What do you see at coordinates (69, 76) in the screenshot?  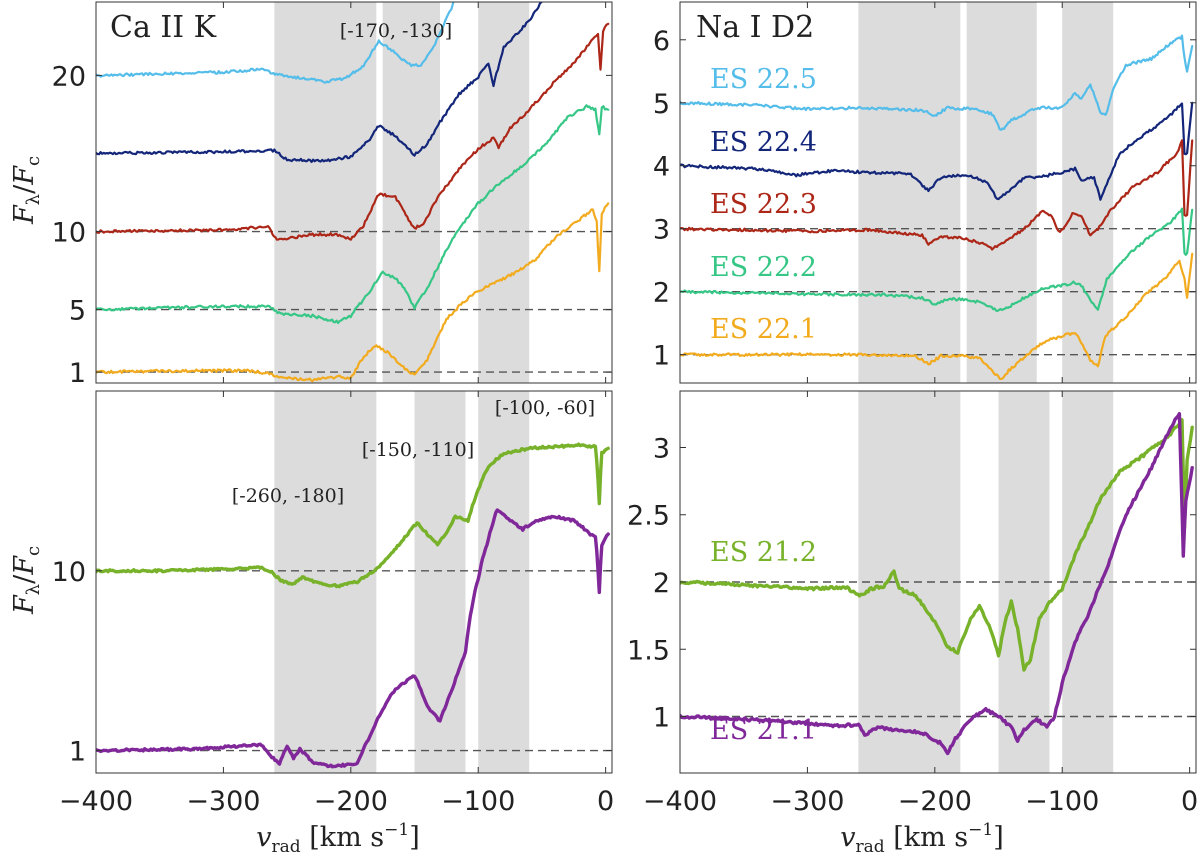 I see `y-tick-label: 20` at bounding box center [69, 76].